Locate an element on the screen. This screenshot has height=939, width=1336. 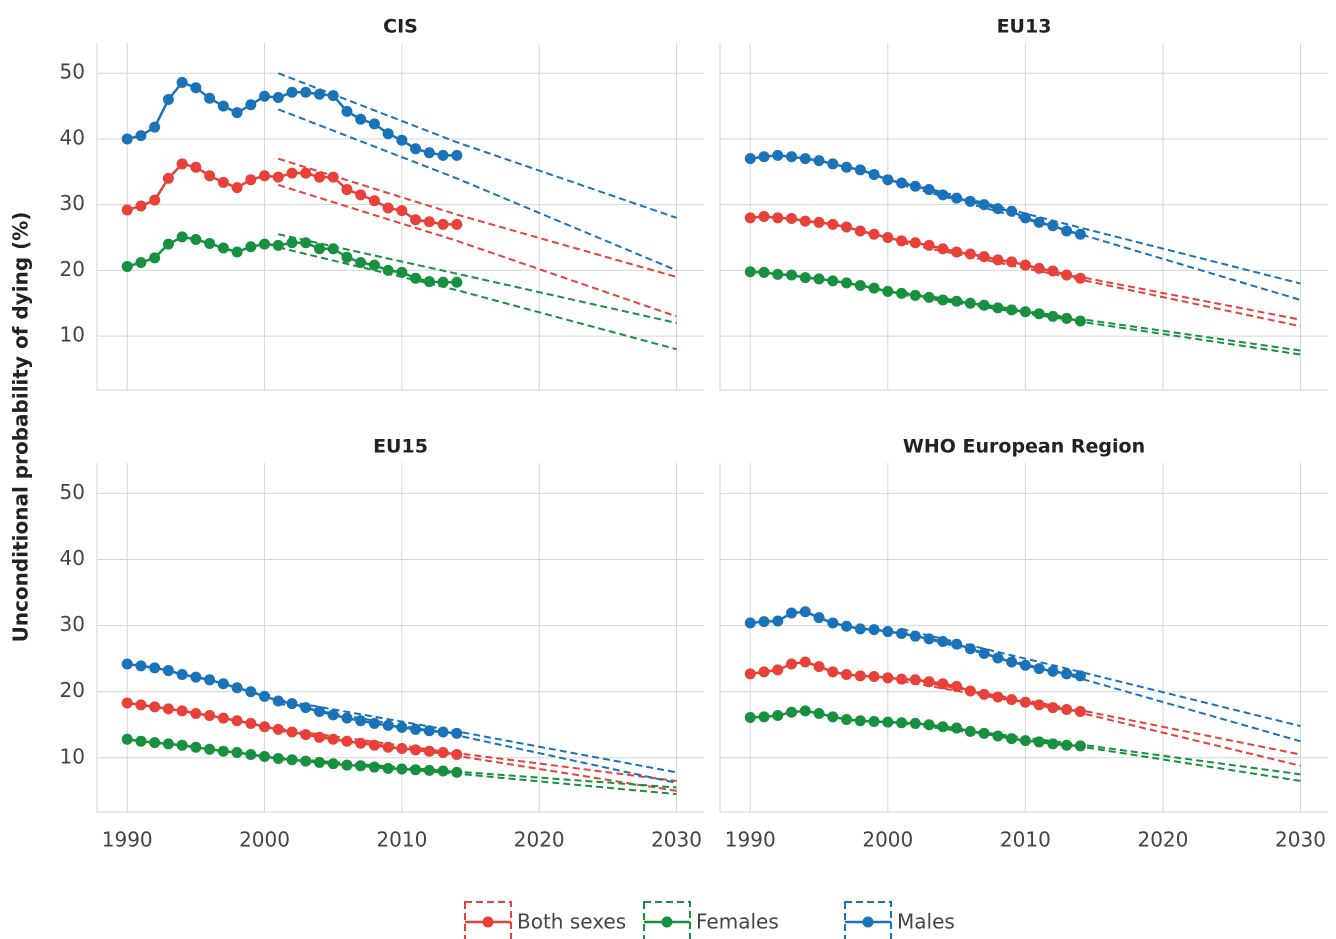
y-axis-label: Unconditional probability of dying (%) is located at coordinates (21, 427).